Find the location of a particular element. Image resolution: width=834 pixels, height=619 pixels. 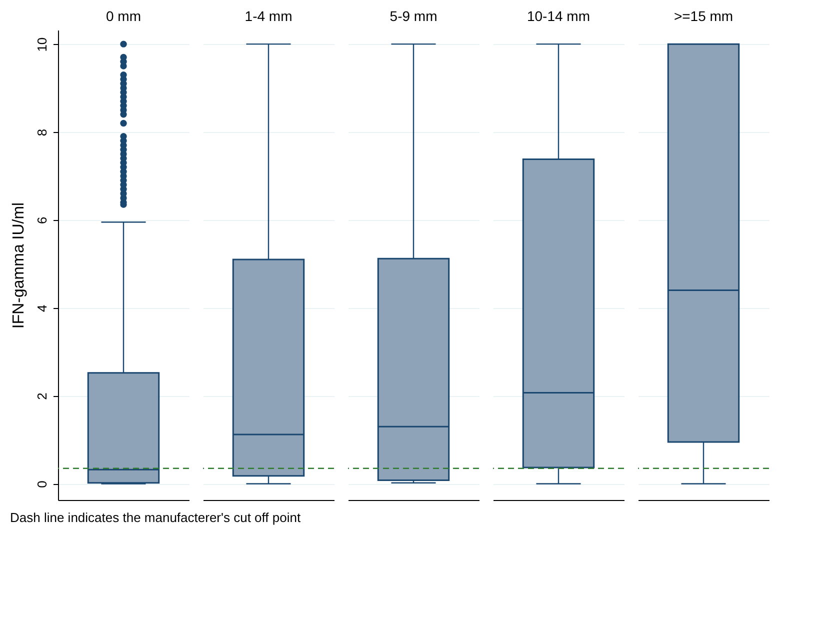

y-axis-title: IFN-gamma IU/ml is located at coordinates (19, 265).